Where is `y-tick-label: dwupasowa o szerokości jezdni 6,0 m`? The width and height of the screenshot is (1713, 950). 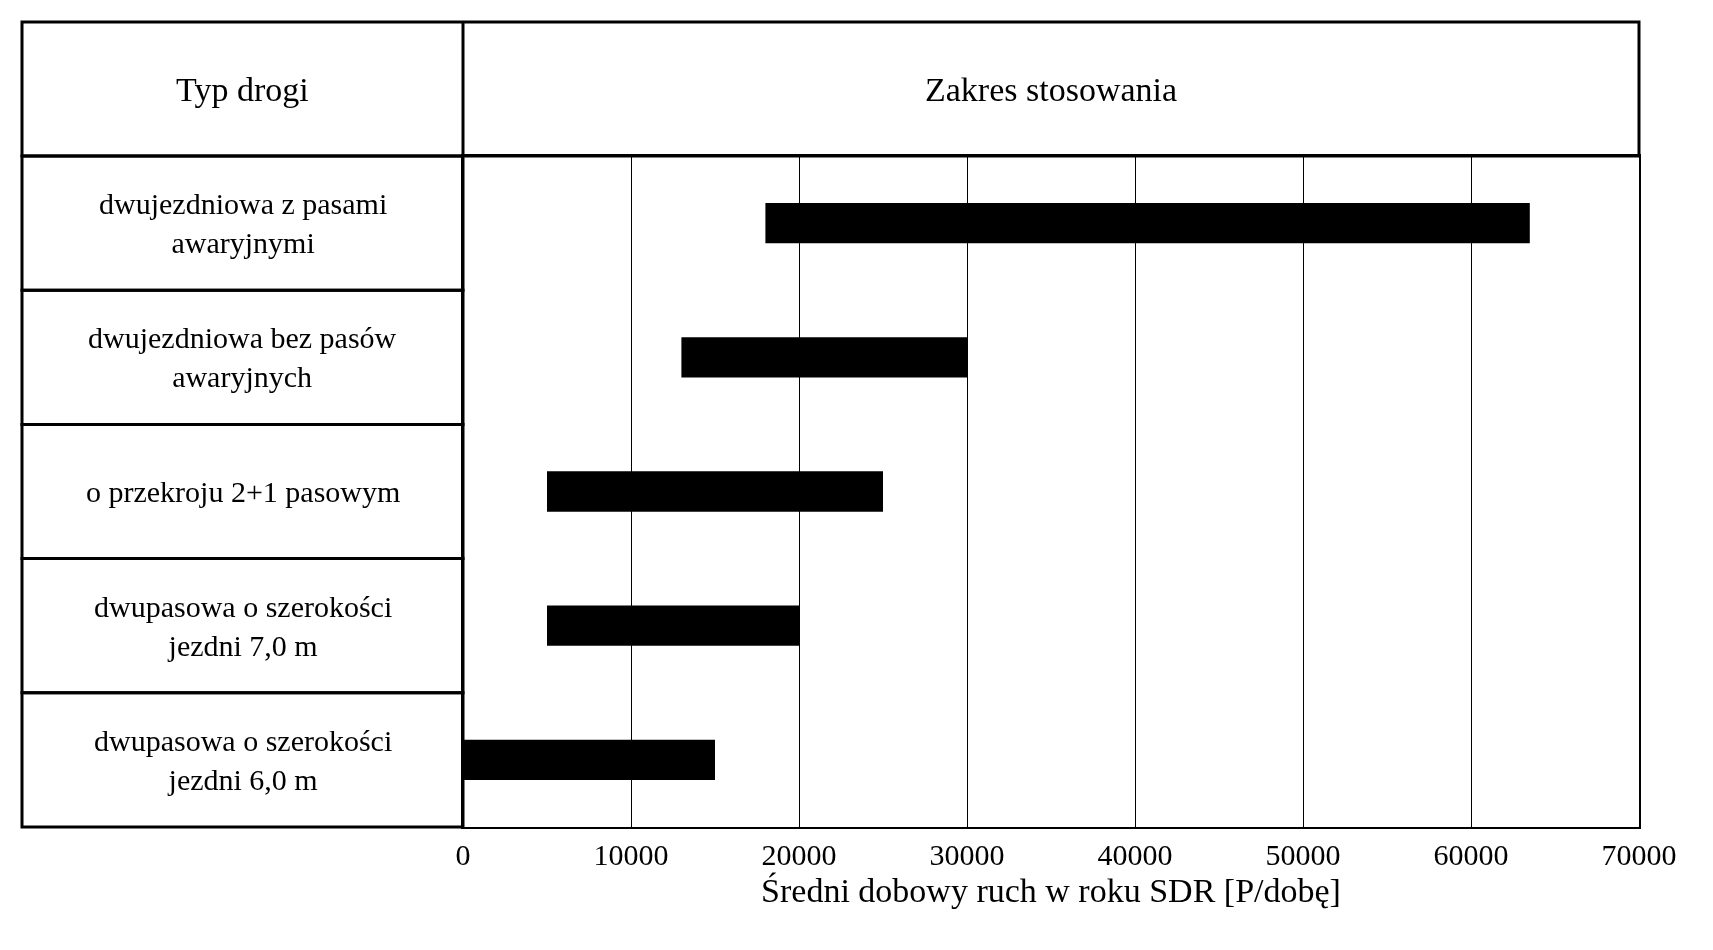 y-tick-label: dwupasowa o szerokości jezdni 6,0 m is located at coordinates (243, 760).